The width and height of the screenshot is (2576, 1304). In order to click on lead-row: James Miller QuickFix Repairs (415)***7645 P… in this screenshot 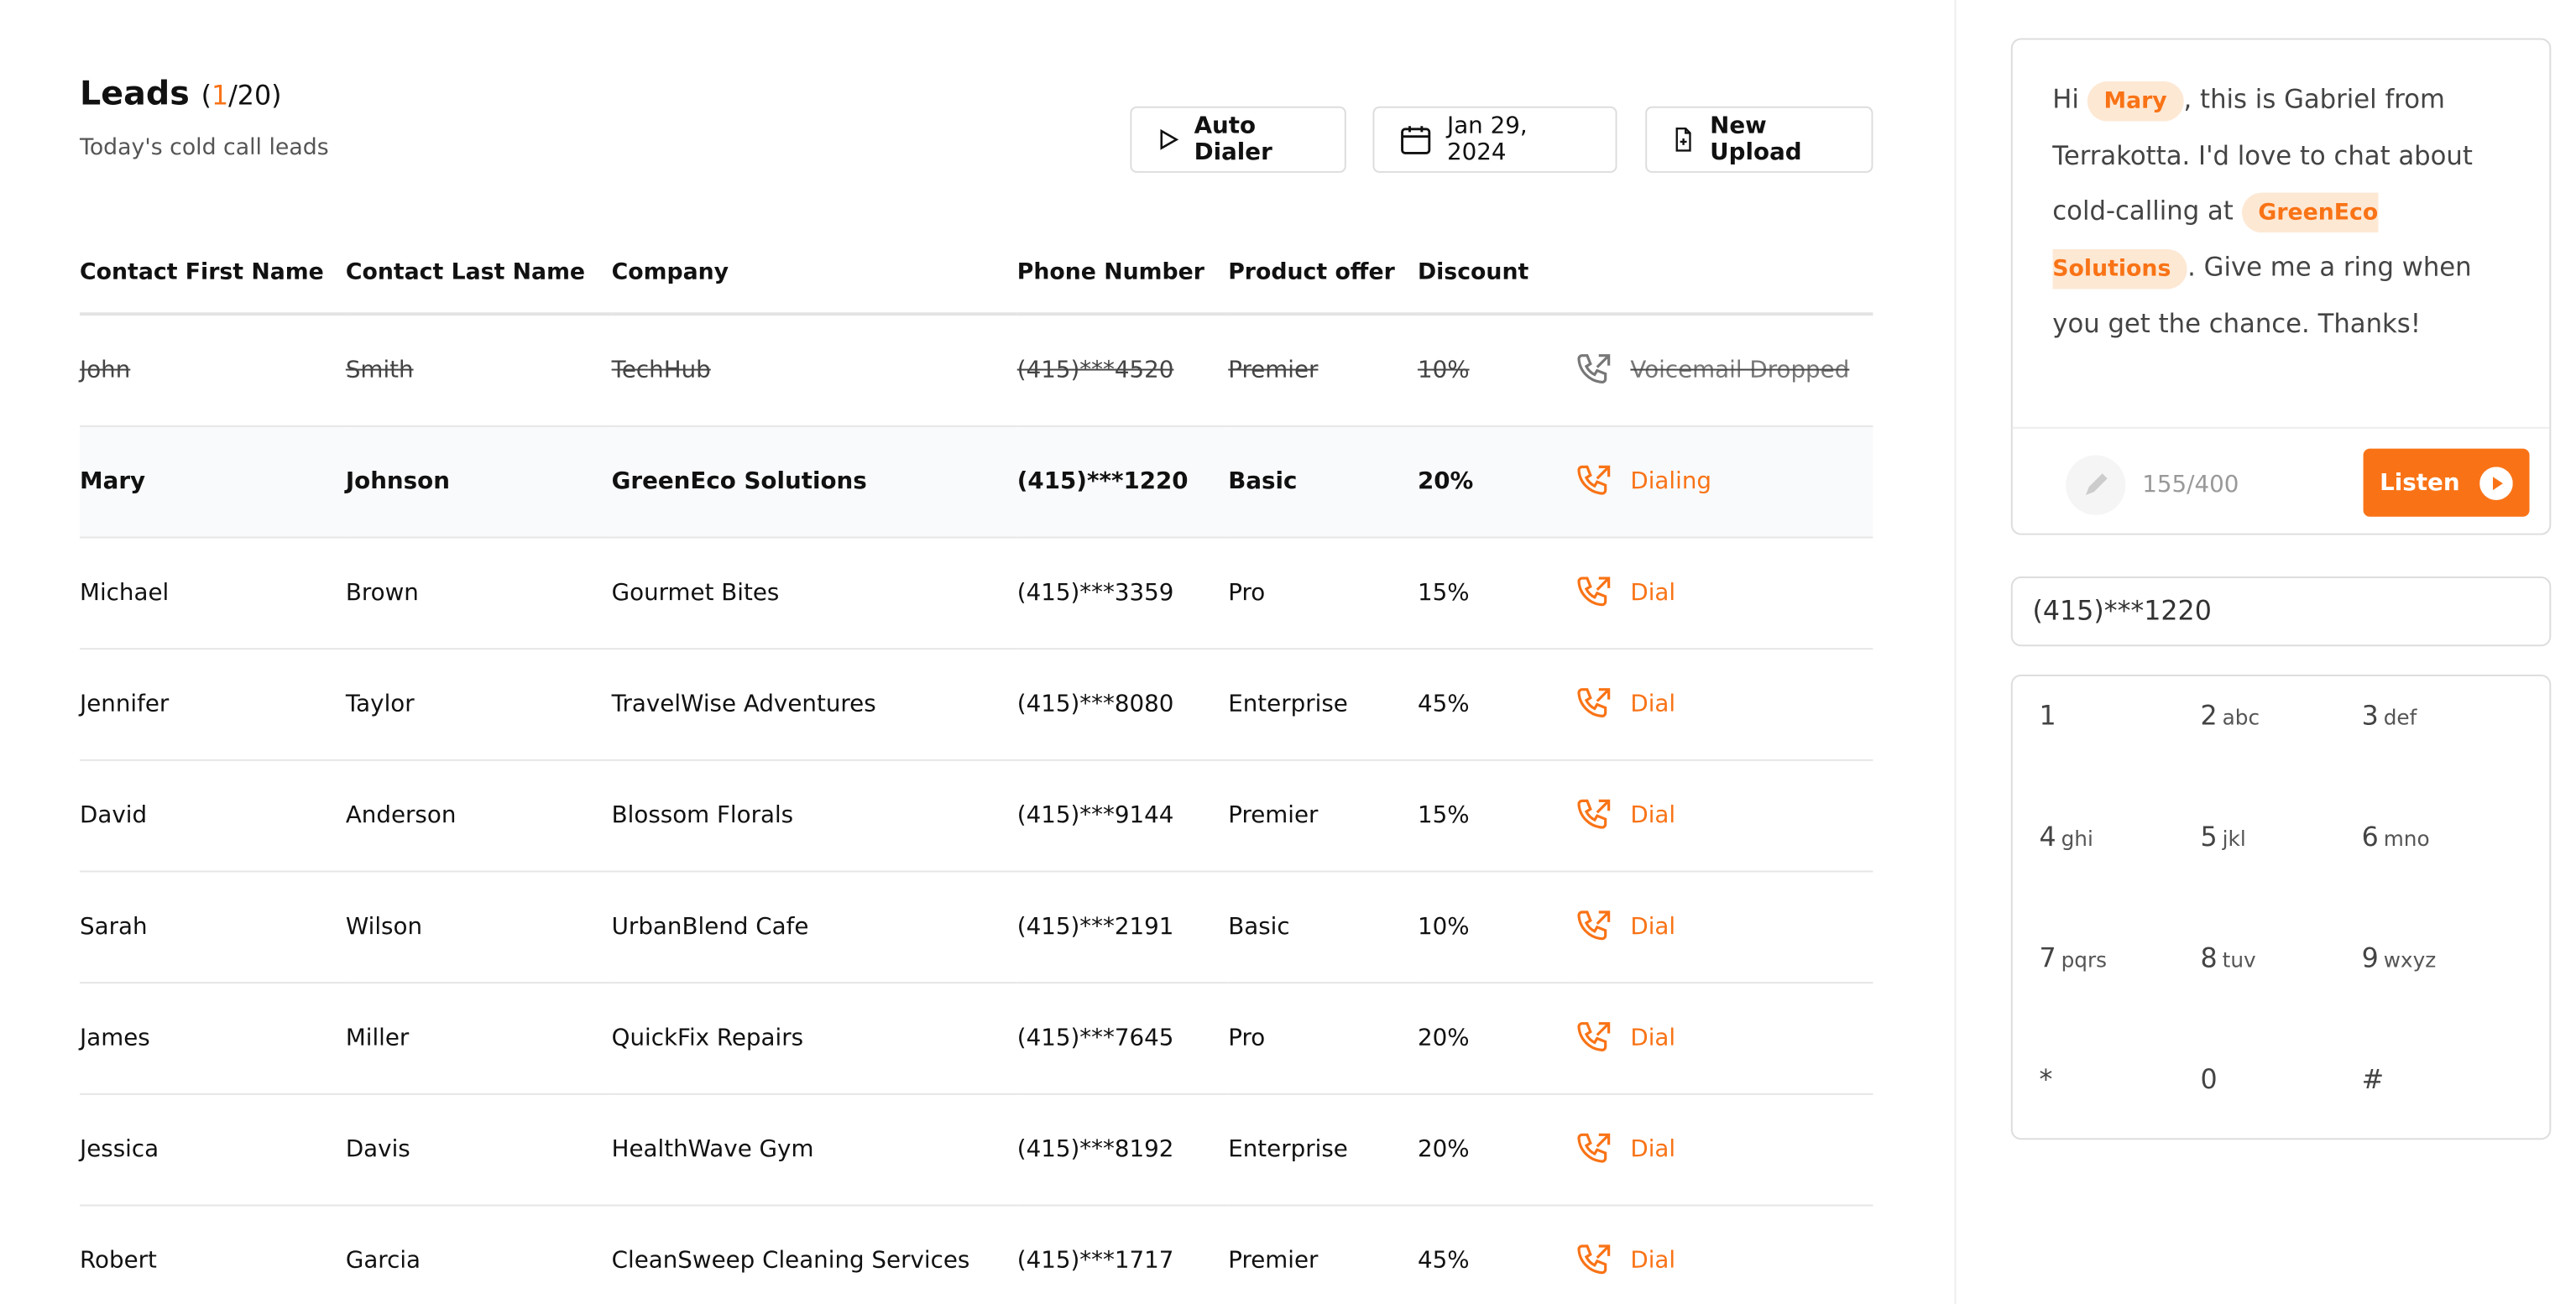, I will do `click(976, 1039)`.